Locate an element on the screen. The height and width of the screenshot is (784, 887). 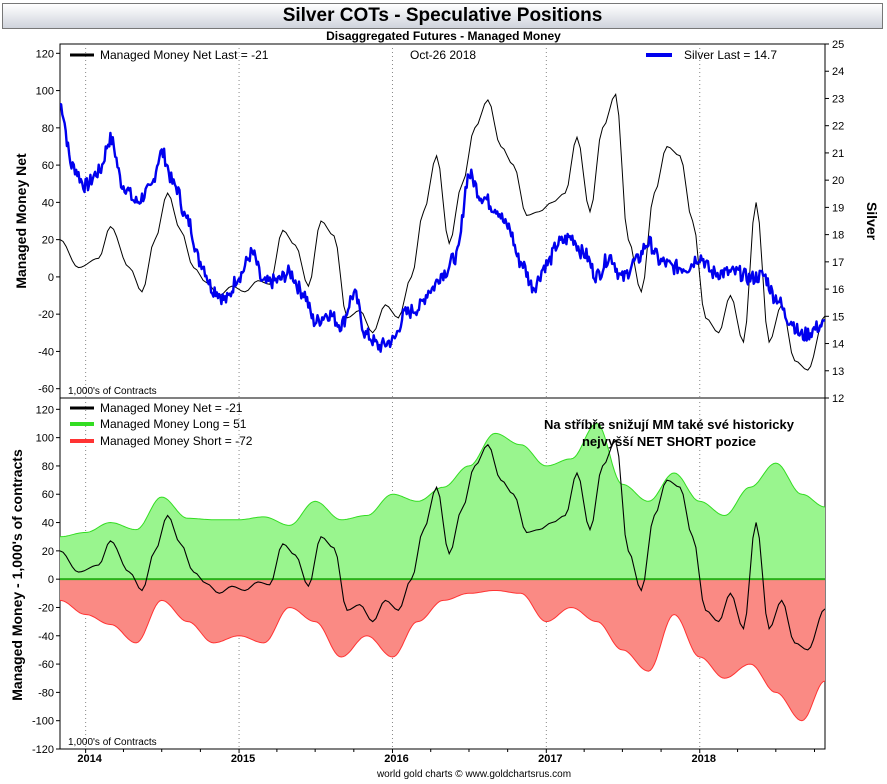
top-y2-tick-label: 21 is located at coordinates (838, 154).